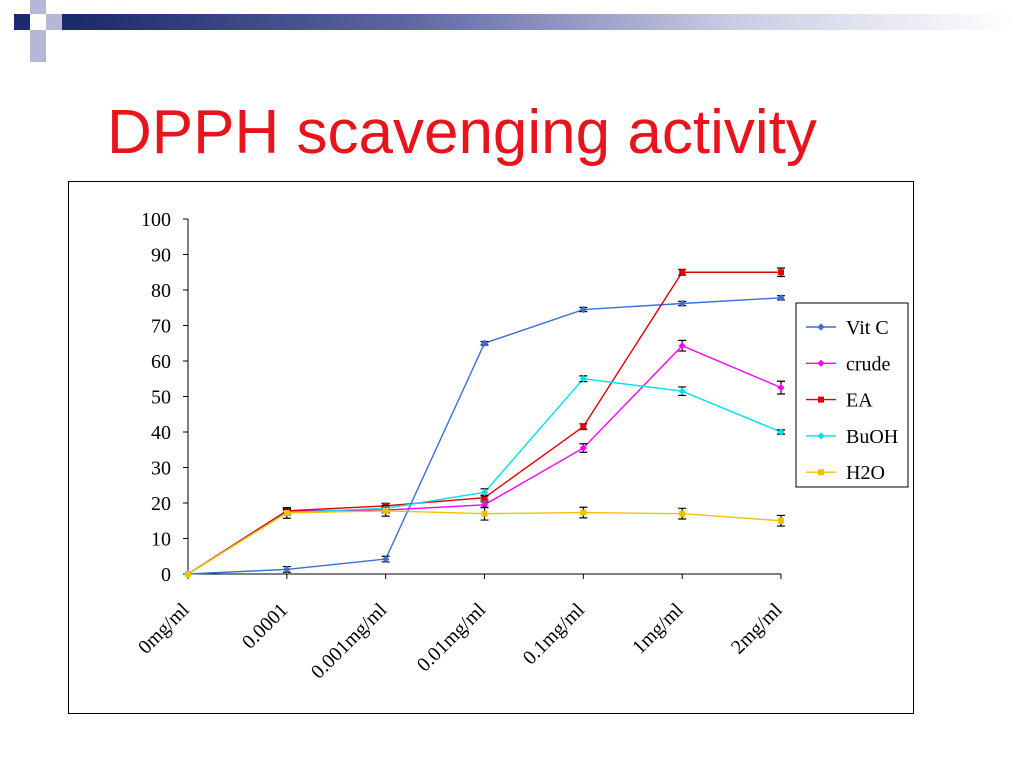 This screenshot has width=1024, height=768. Describe the element at coordinates (554, 634) in the screenshot. I see `x-tick-label-0-1mg-ml: 0.1mg/ml` at that location.